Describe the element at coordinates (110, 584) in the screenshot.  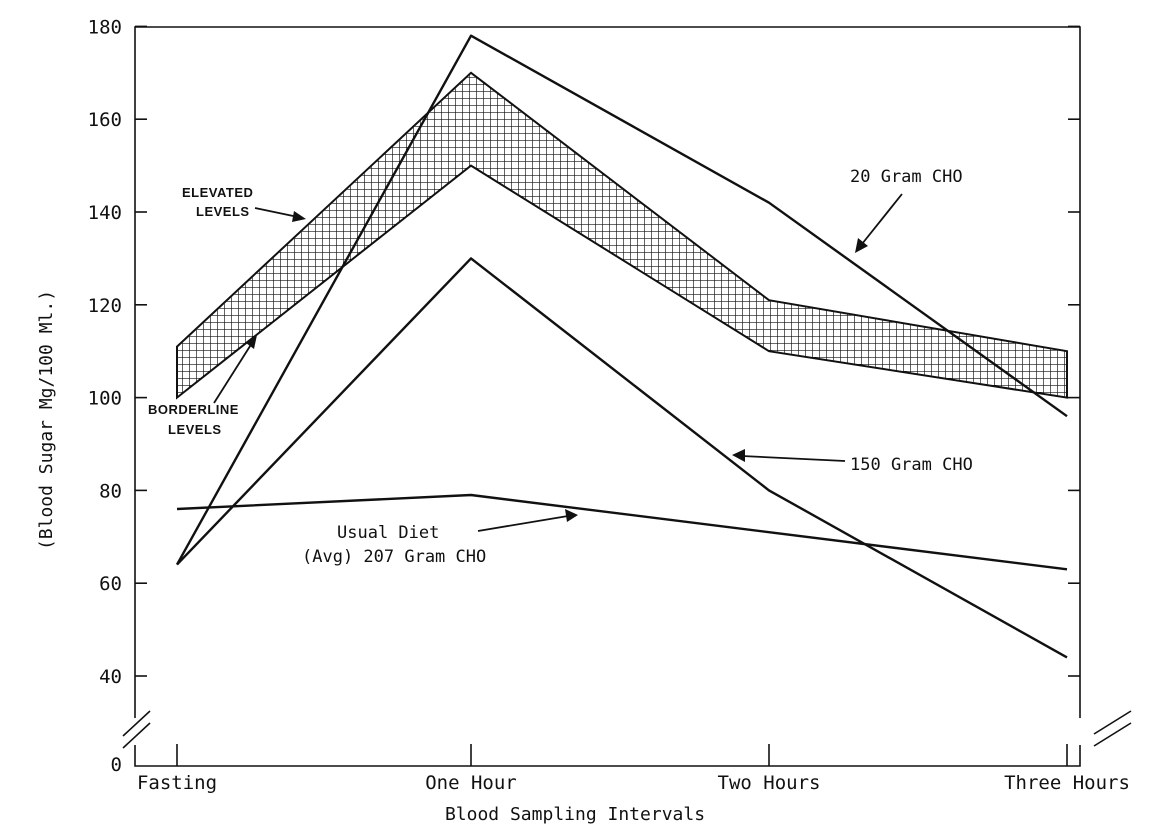
I see `y-tick-label-60: 60` at that location.